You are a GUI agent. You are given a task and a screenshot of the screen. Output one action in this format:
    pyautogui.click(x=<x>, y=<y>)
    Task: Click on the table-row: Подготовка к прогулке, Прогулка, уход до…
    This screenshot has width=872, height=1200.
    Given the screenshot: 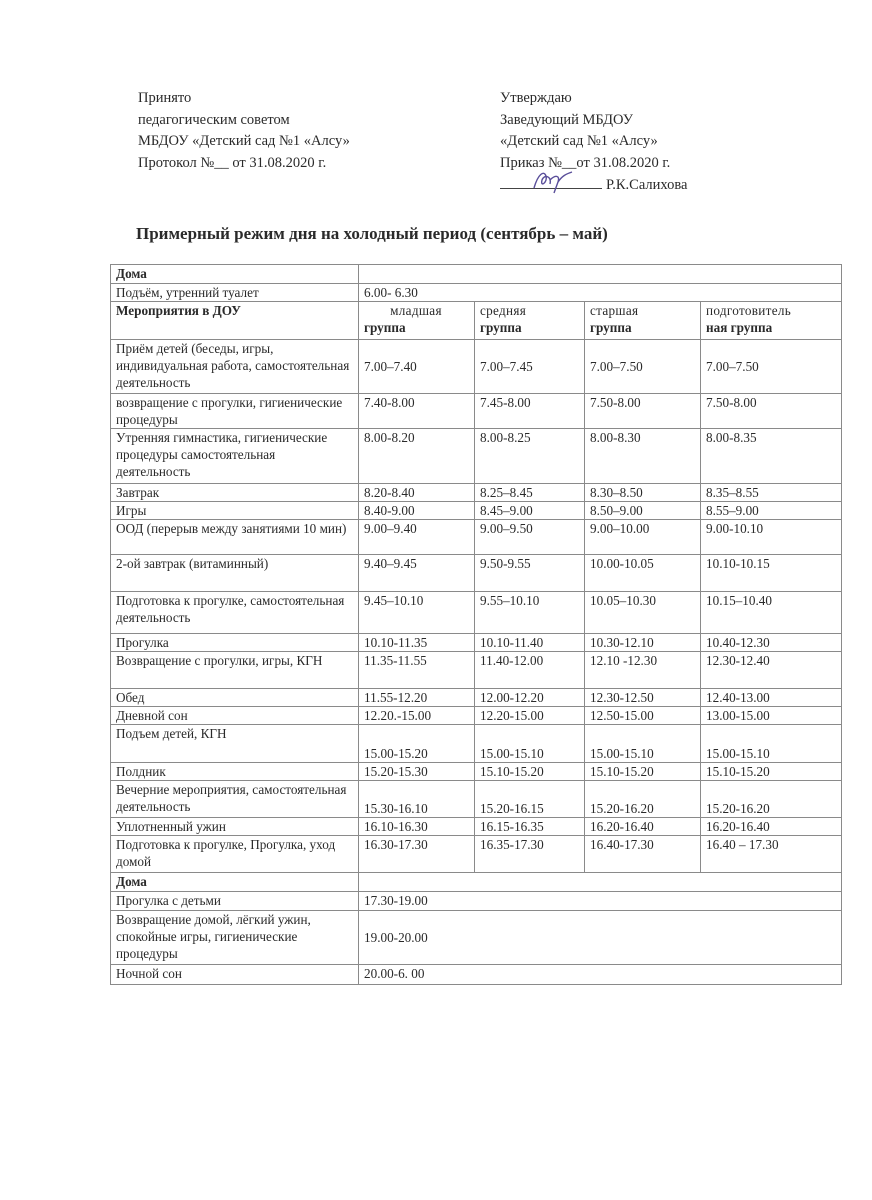 What is the action you would take?
    pyautogui.click(x=476, y=854)
    